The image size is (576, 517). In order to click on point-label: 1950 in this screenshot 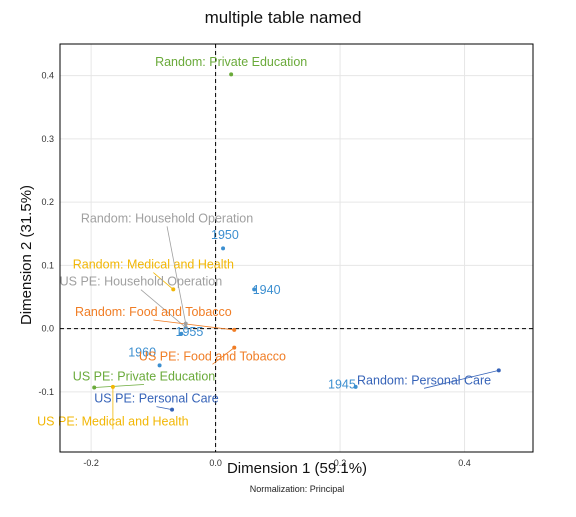, I will do `click(225, 235)`.